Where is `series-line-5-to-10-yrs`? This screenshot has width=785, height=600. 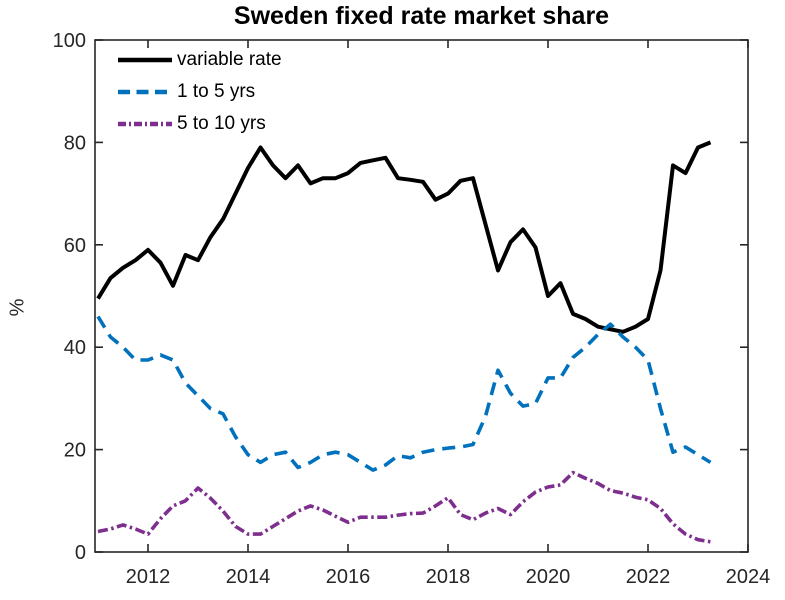 series-line-5-to-10-yrs is located at coordinates (404, 507).